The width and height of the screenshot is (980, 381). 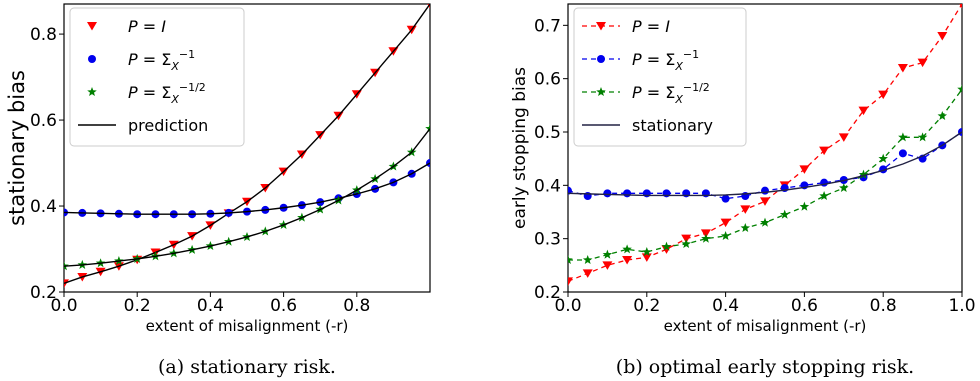 What do you see at coordinates (167, 93) in the screenshot?
I see `a-legend-label: P = ΣX−1/2` at bounding box center [167, 93].